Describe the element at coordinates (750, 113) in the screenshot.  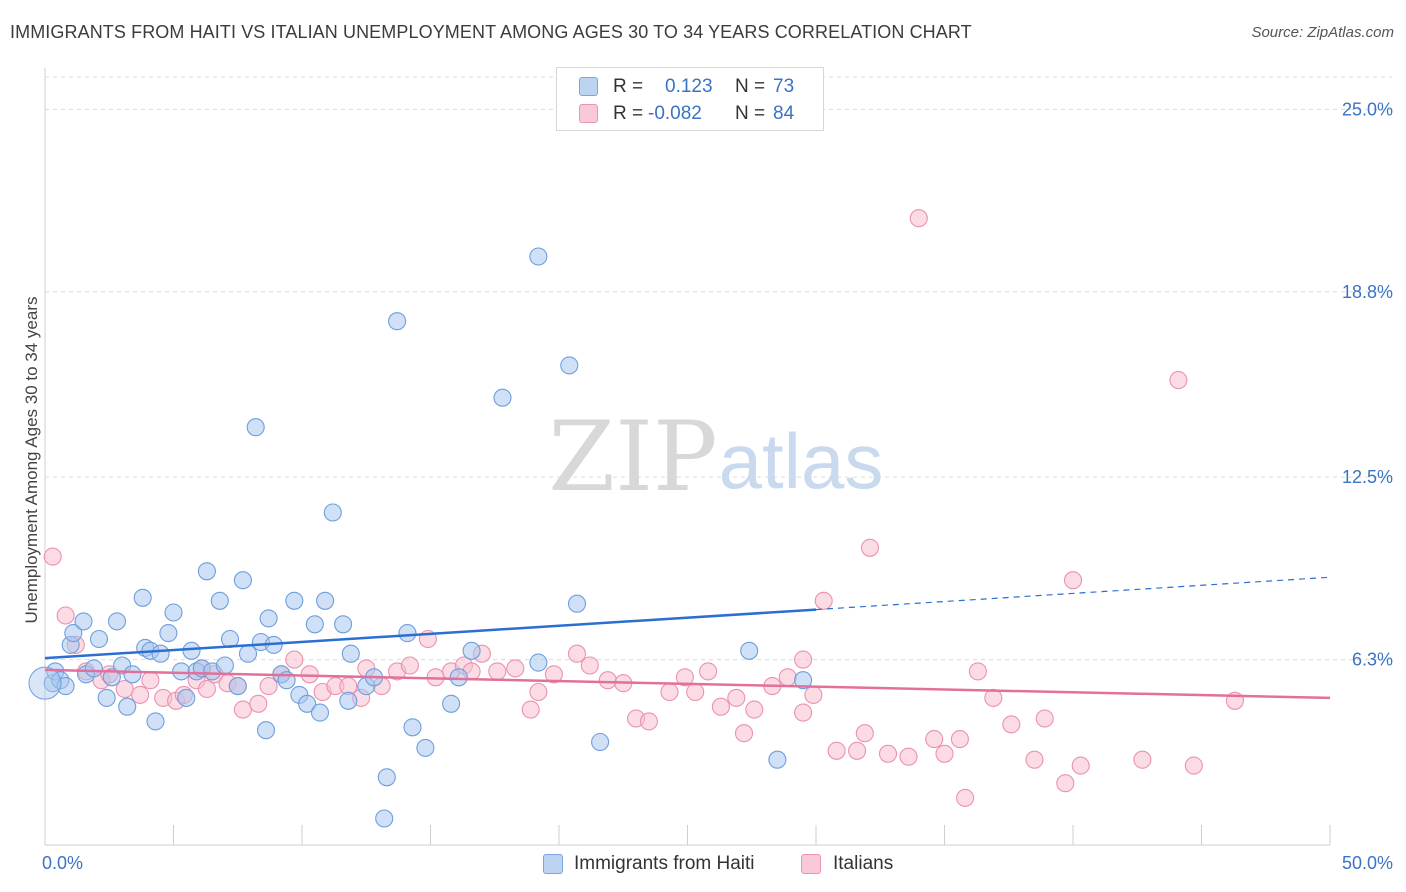
I see `legend-n-label: N =` at that location.